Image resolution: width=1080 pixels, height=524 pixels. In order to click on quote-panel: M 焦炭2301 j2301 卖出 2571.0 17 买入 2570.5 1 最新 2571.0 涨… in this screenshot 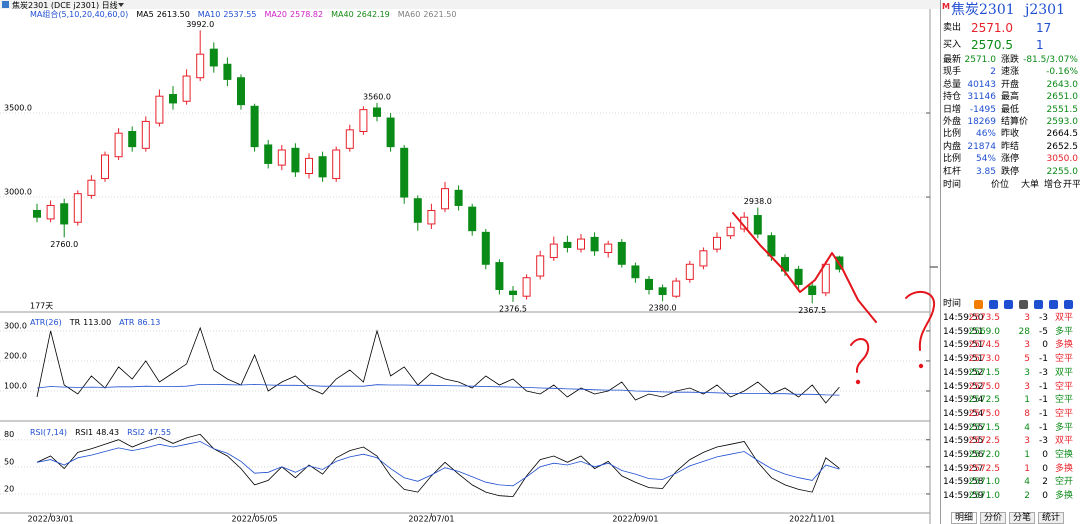, I will do `click(1010, 262)`.